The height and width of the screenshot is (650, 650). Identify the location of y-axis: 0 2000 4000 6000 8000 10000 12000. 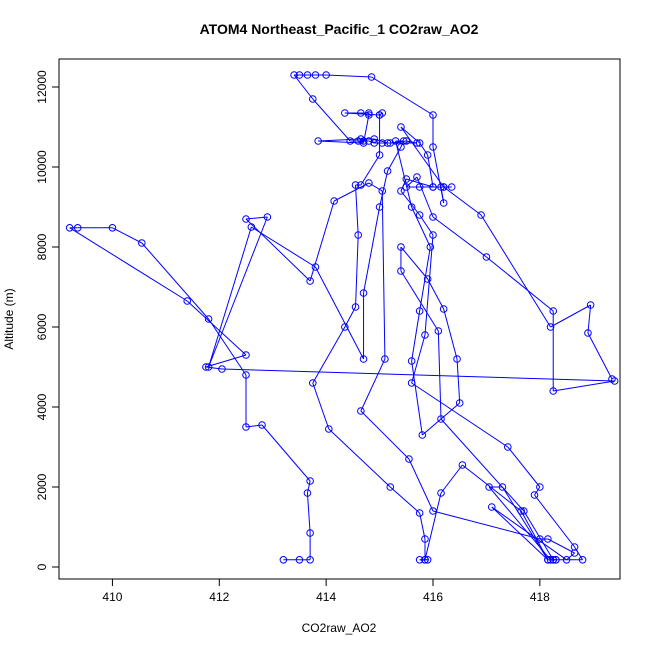
(47, 320).